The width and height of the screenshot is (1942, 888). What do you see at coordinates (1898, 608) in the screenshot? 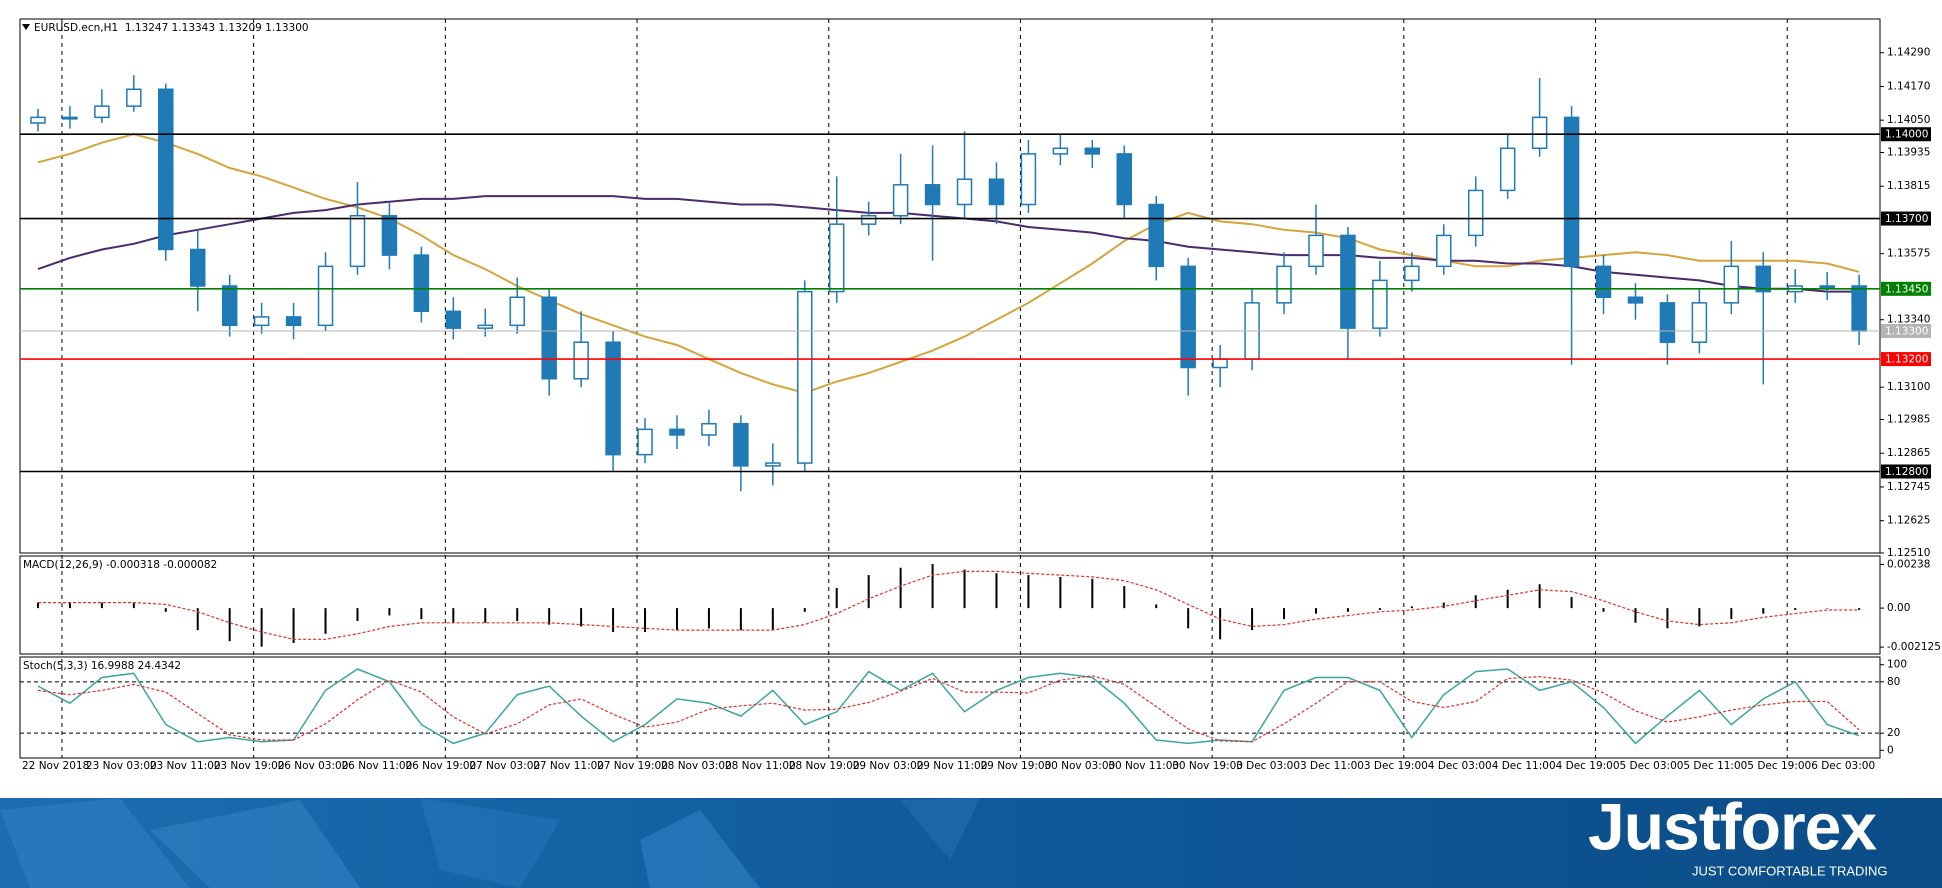
I see `y-tick-label: 0.00` at bounding box center [1898, 608].